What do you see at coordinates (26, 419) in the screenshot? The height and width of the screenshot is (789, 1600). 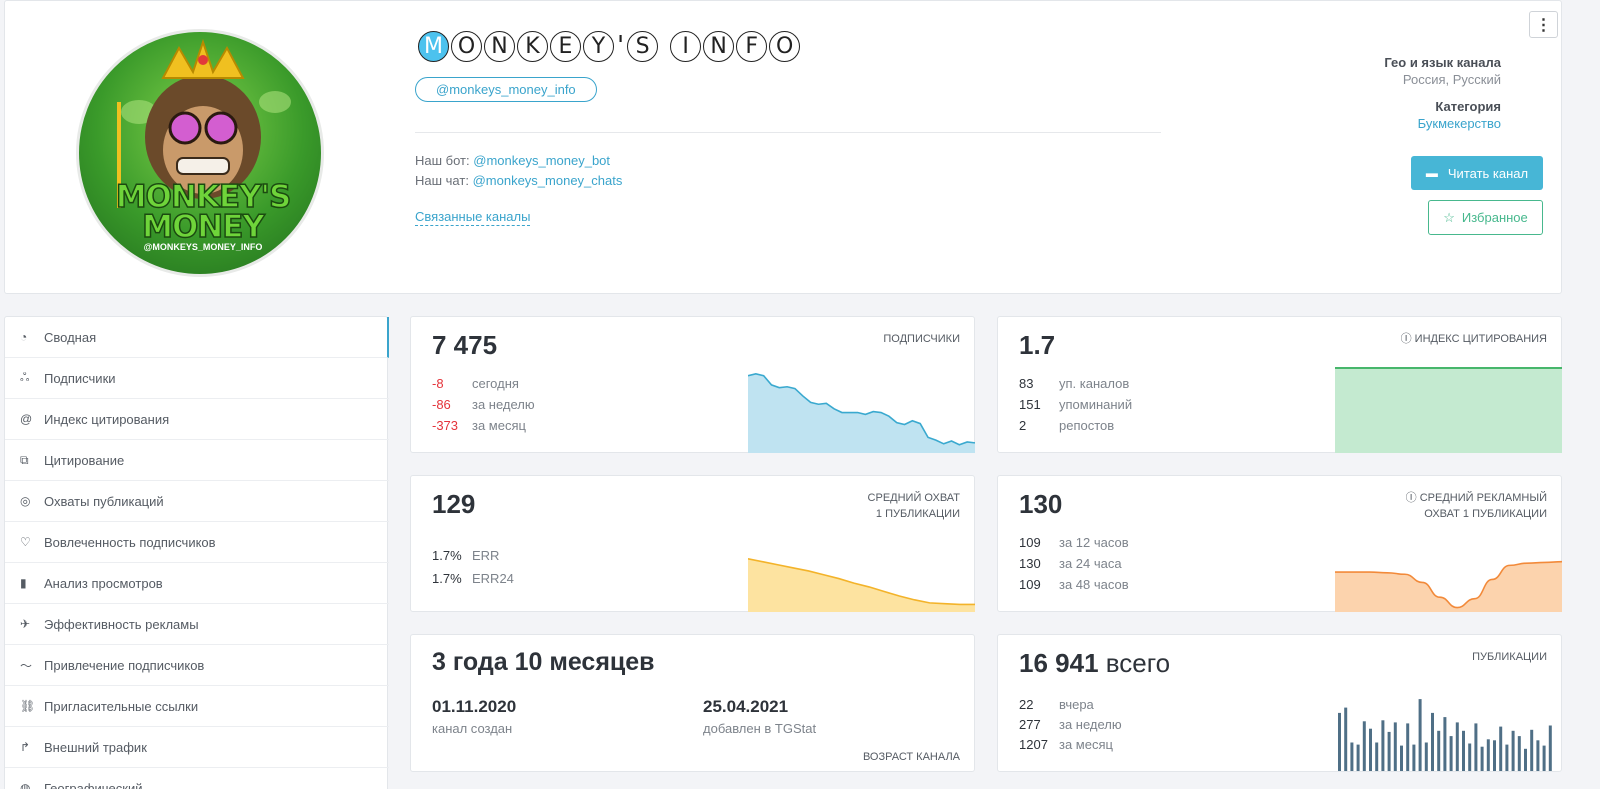 I see `at-icon: @` at bounding box center [26, 419].